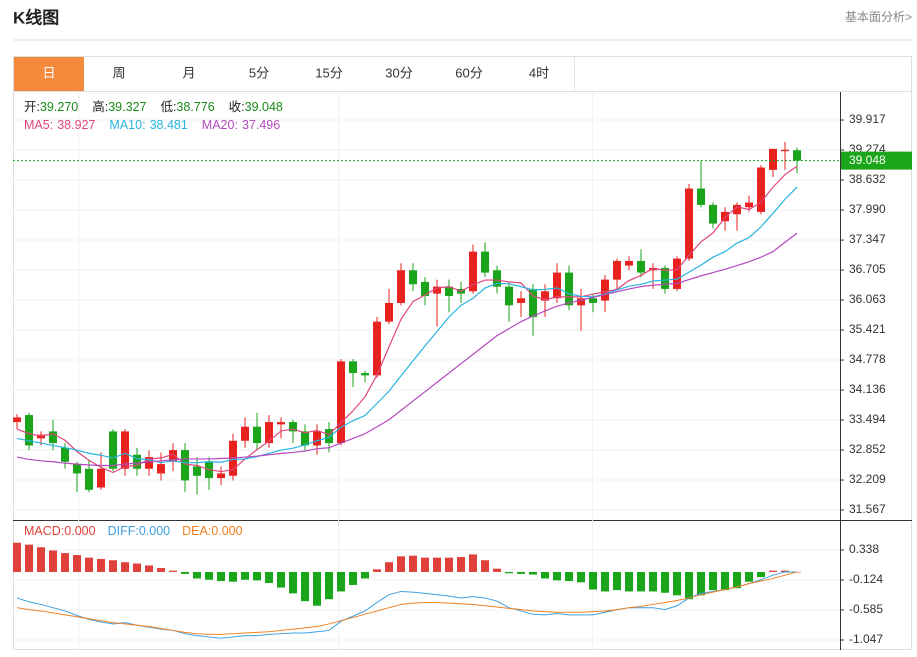 This screenshot has width=917, height=657. I want to click on legend-label: 高:, so click(100, 106).